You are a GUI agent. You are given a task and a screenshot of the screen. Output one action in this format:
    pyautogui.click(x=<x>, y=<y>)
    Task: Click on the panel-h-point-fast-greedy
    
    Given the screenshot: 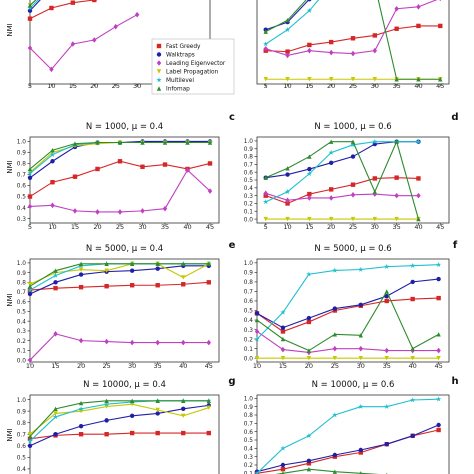 What is the action you would take?
    pyautogui.click(x=309, y=463)
    